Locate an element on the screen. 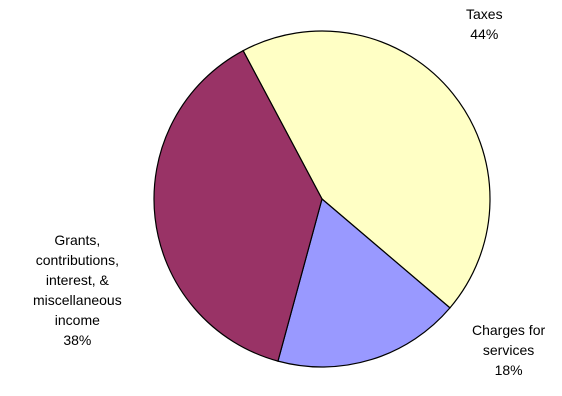  slice-label-2-line-5: 38% is located at coordinates (77, 340).